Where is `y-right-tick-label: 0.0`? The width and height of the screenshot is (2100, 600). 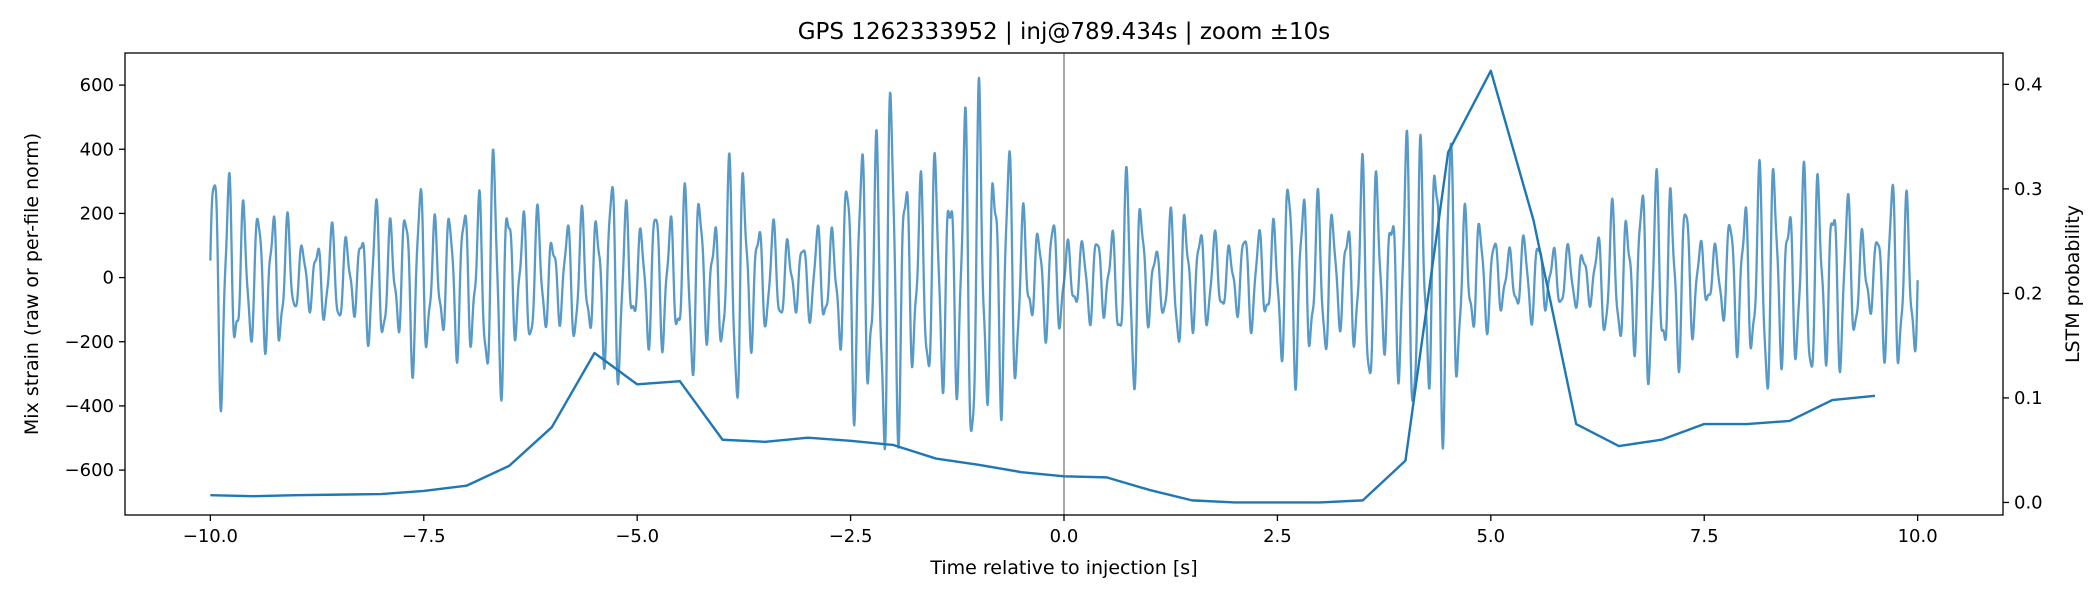
y-right-tick-label: 0.0 is located at coordinates (2028, 502).